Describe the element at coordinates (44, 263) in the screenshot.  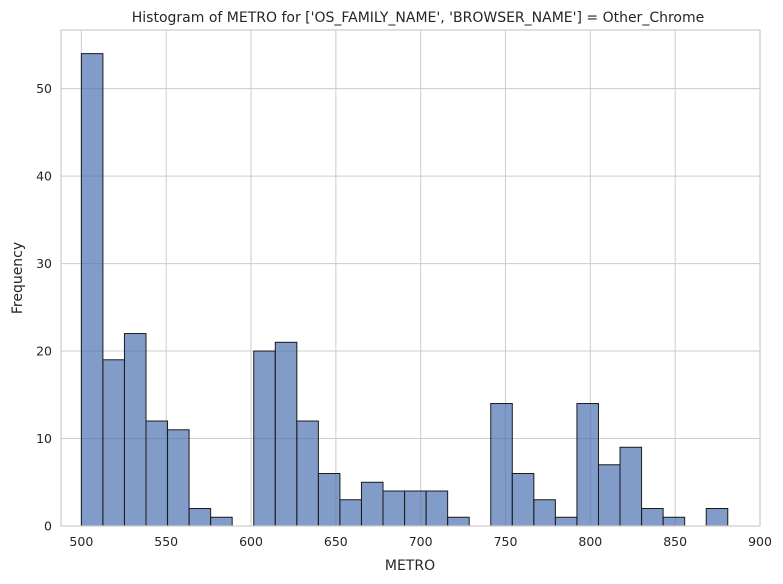
I see `y-tick-label: 30` at that location.